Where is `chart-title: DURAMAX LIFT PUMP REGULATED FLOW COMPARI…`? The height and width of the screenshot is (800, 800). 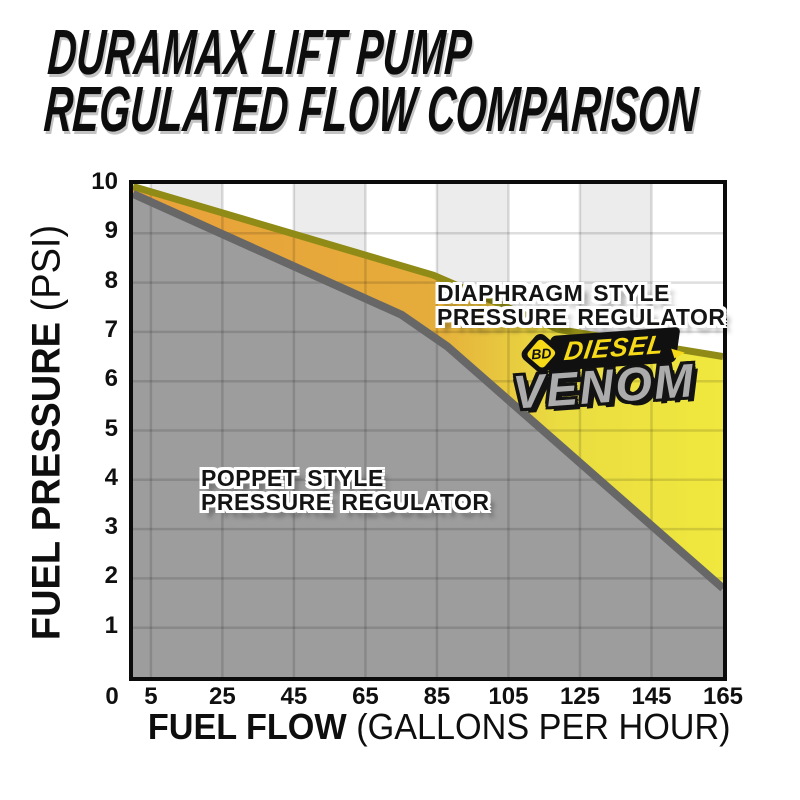
chart-title: DURAMAX LIFT PUMP REGULATED FLOW COMPARI… is located at coordinates (373, 80).